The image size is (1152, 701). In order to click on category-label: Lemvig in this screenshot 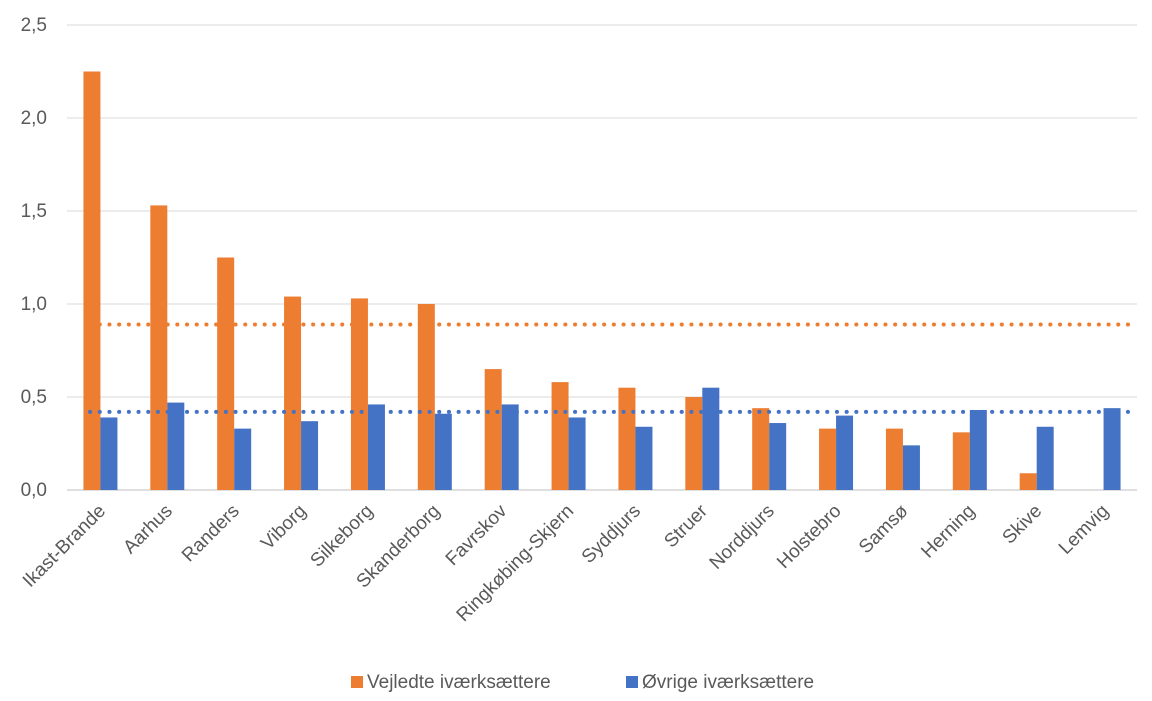, I will do `click(1084, 530)`.